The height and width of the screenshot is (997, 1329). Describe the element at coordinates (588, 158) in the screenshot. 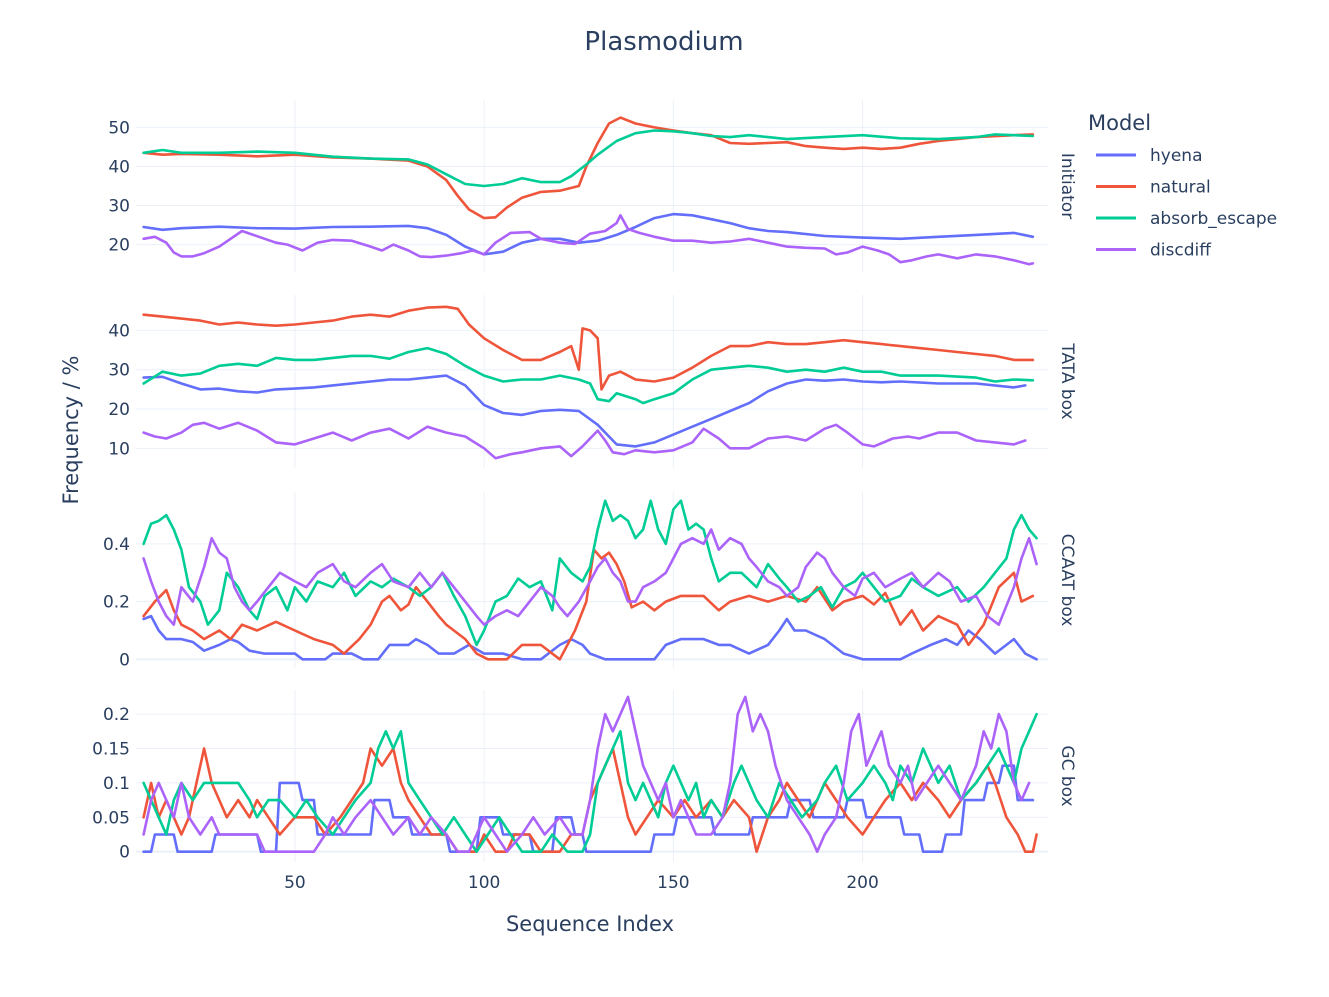

I see `series-line-absorb_escape-initiator` at that location.